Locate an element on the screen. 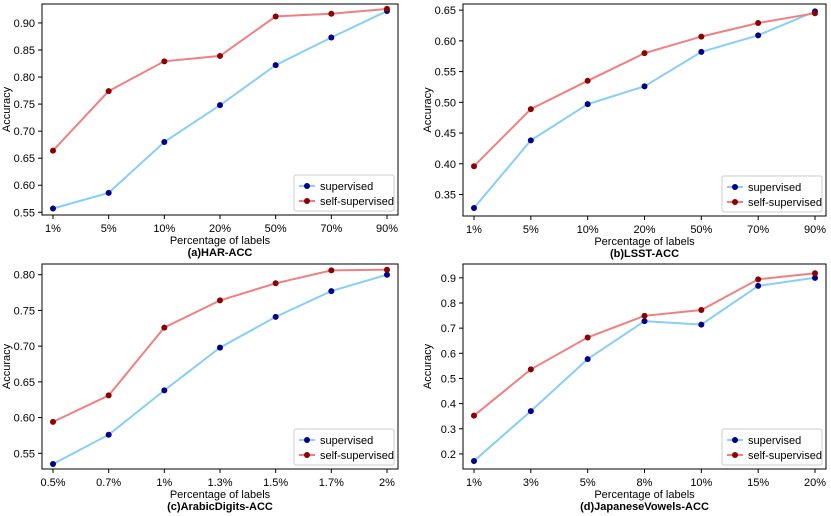 The height and width of the screenshot is (516, 831). x-tick-label: 50% is located at coordinates (276, 229).